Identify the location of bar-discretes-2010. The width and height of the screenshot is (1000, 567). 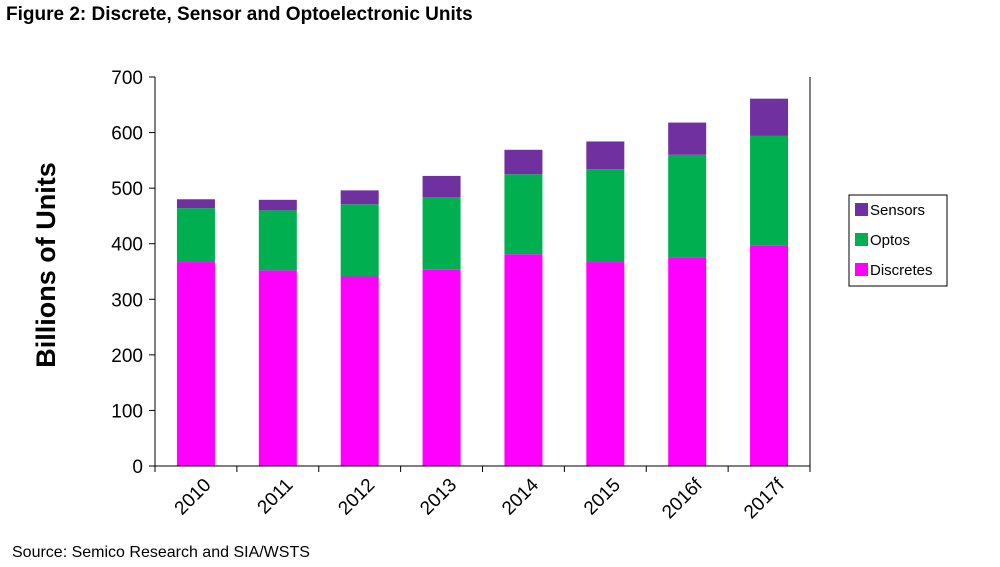
(195, 364).